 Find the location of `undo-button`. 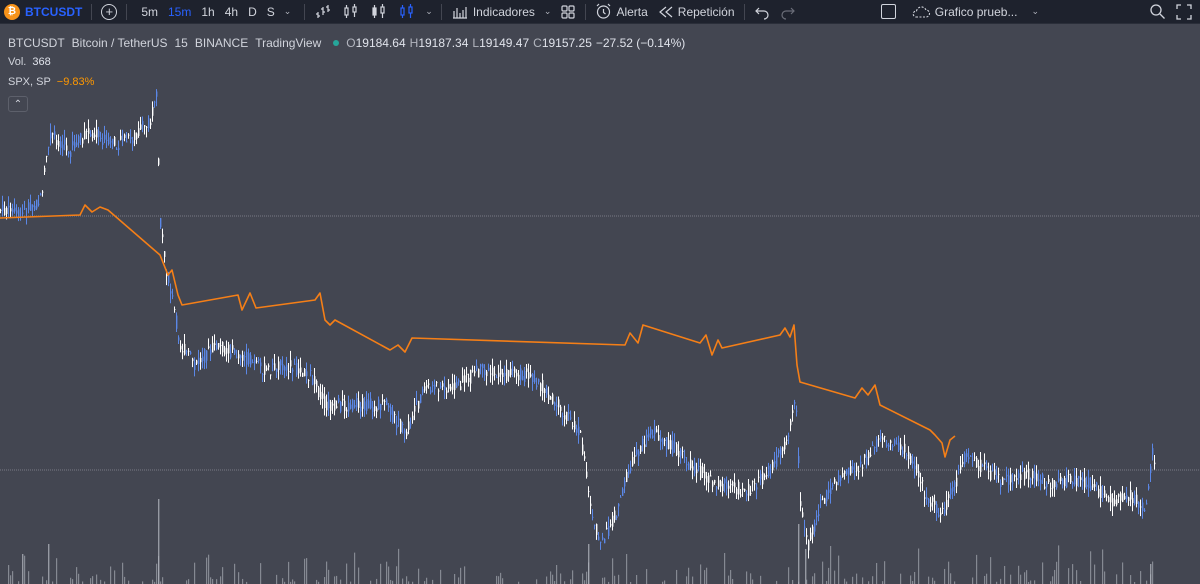

undo-button is located at coordinates (762, 12).